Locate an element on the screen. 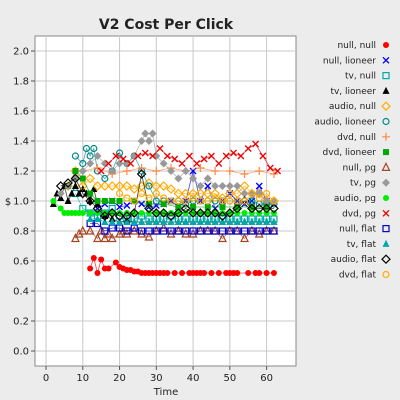 This screenshot has height=400, width=400. x-tick-label: 20 is located at coordinates (119, 378).